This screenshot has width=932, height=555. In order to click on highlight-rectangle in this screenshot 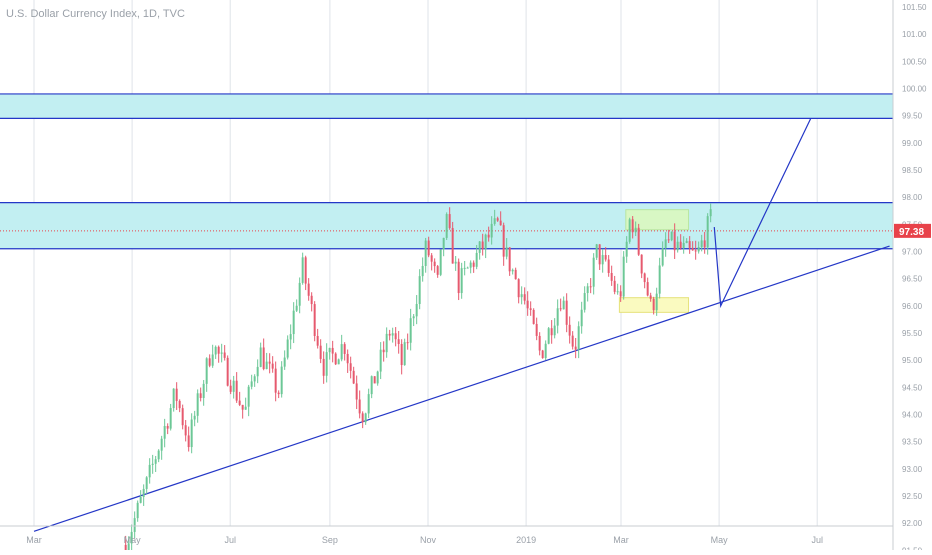, I will do `click(657, 220)`.